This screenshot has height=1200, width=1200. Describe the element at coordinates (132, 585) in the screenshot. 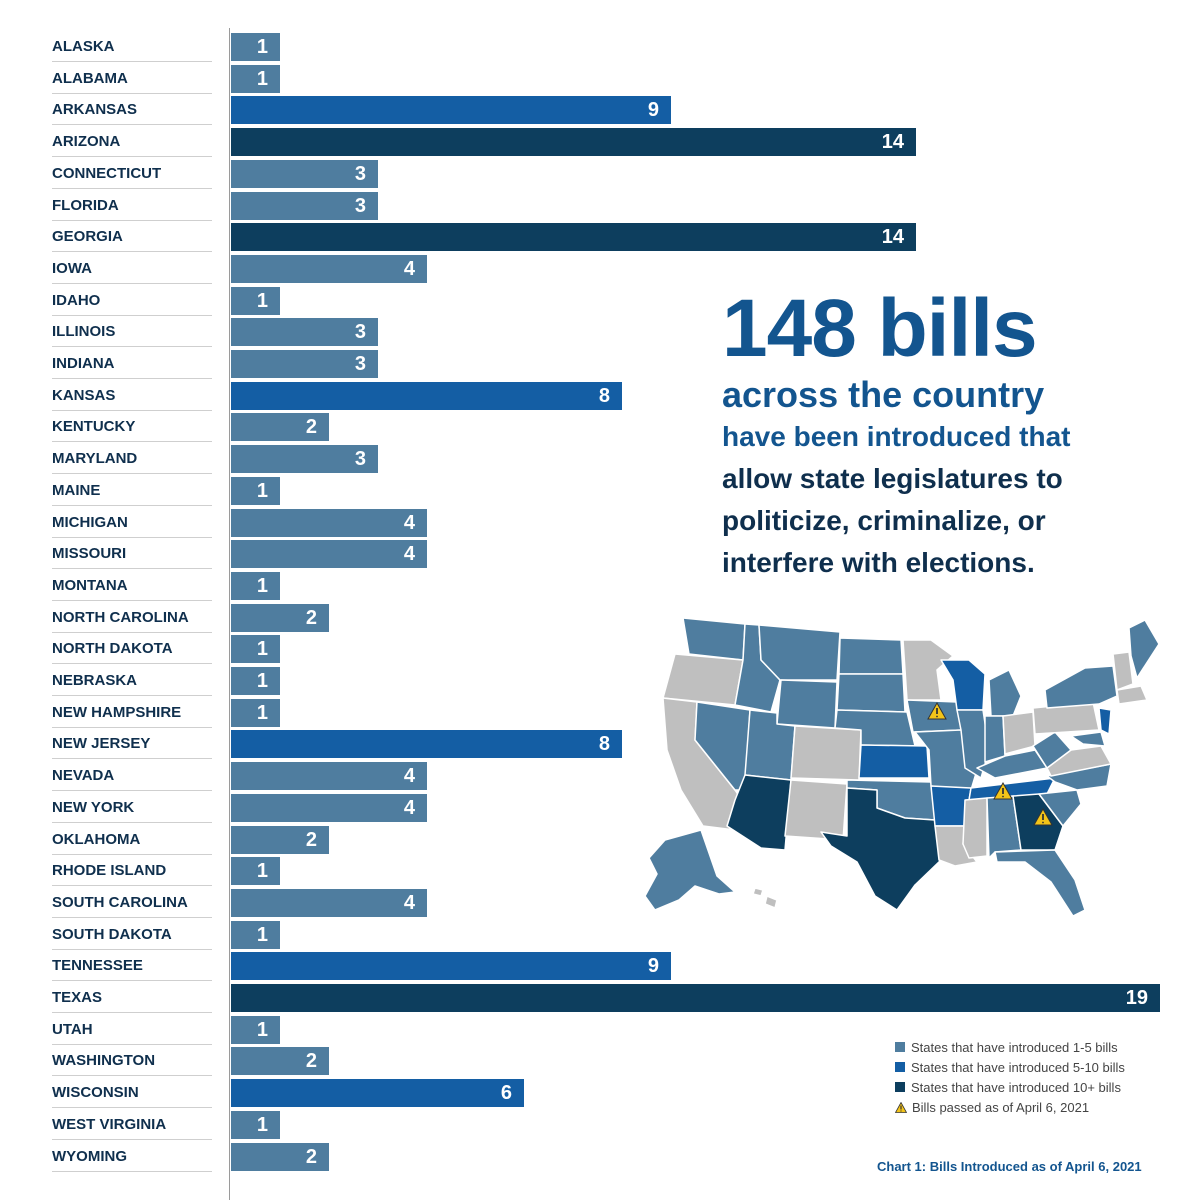

I see `state-label: MONTANA` at that location.